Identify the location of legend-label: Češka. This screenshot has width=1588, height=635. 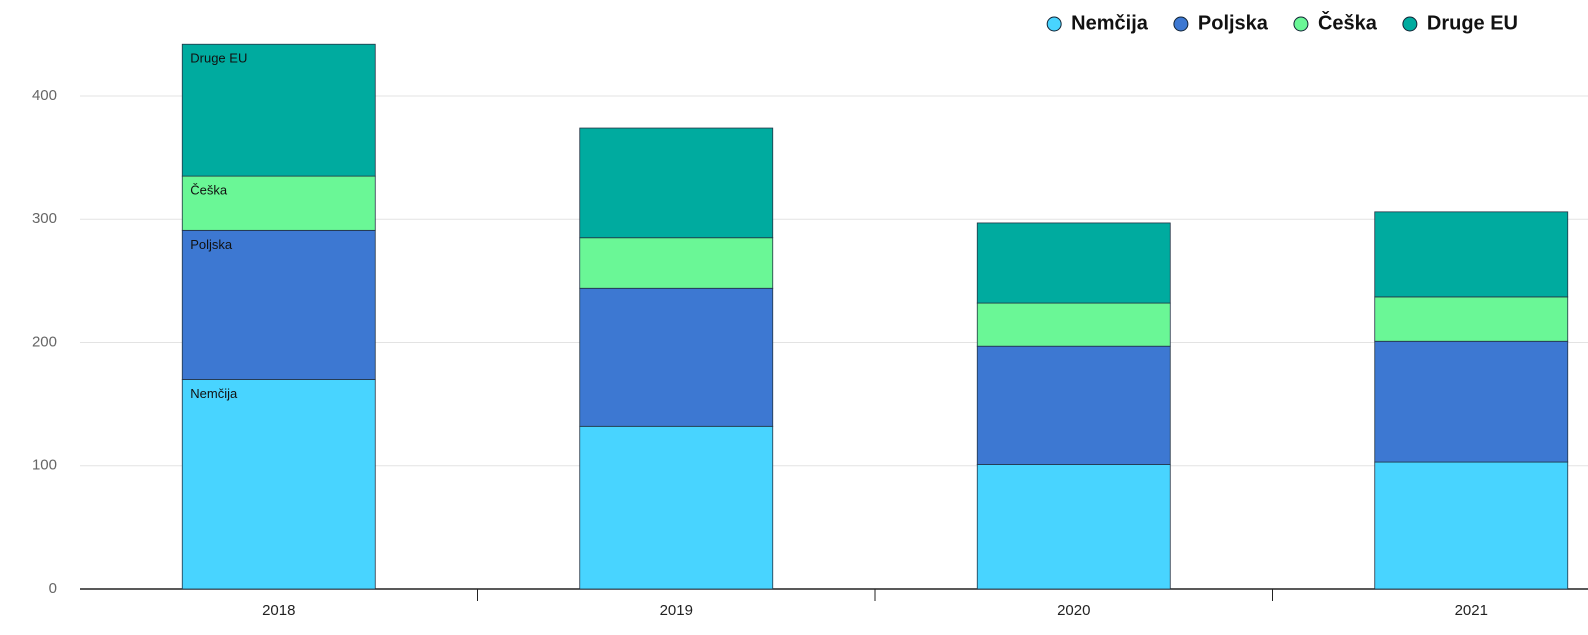
(1348, 22).